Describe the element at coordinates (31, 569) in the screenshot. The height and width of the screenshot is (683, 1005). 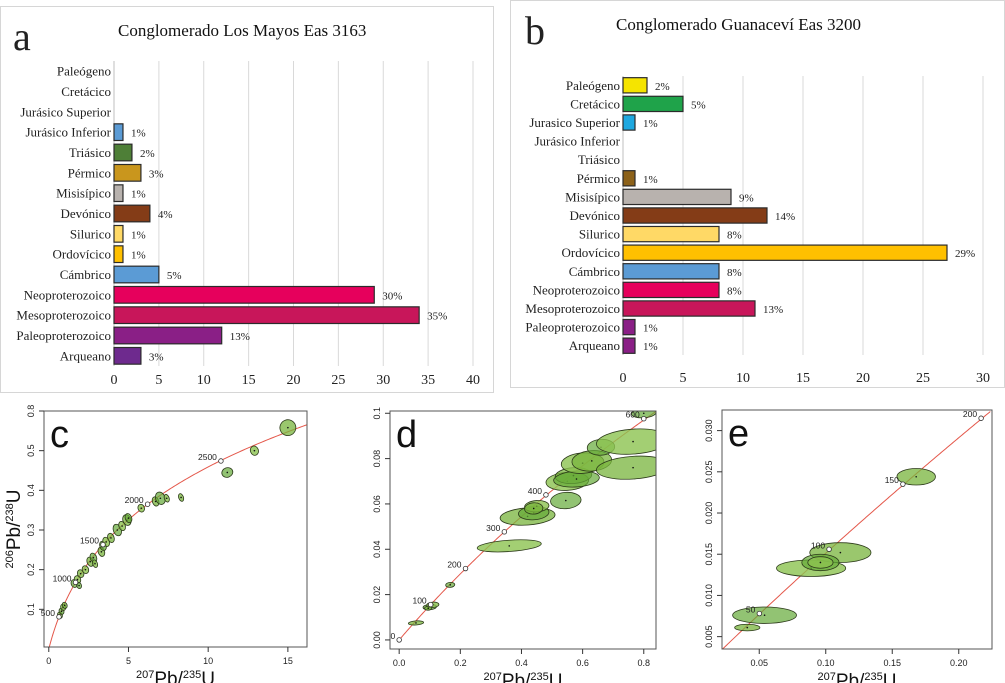
I see `y-tick-label: 0.2` at that location.